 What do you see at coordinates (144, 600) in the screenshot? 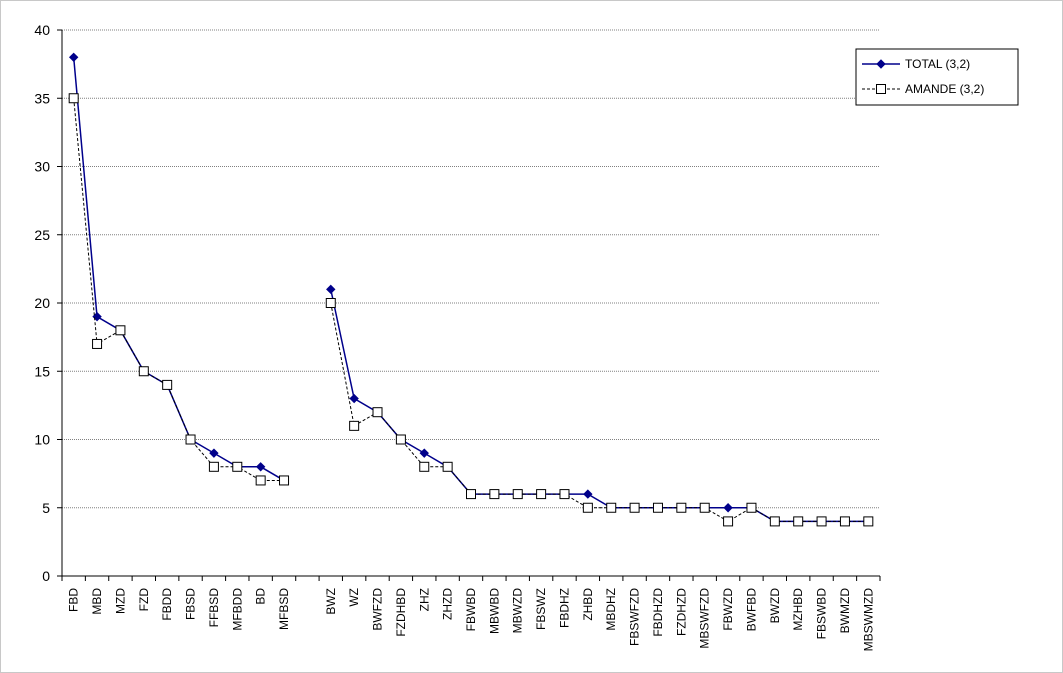
I see `x-category-label: FZD` at bounding box center [144, 600].